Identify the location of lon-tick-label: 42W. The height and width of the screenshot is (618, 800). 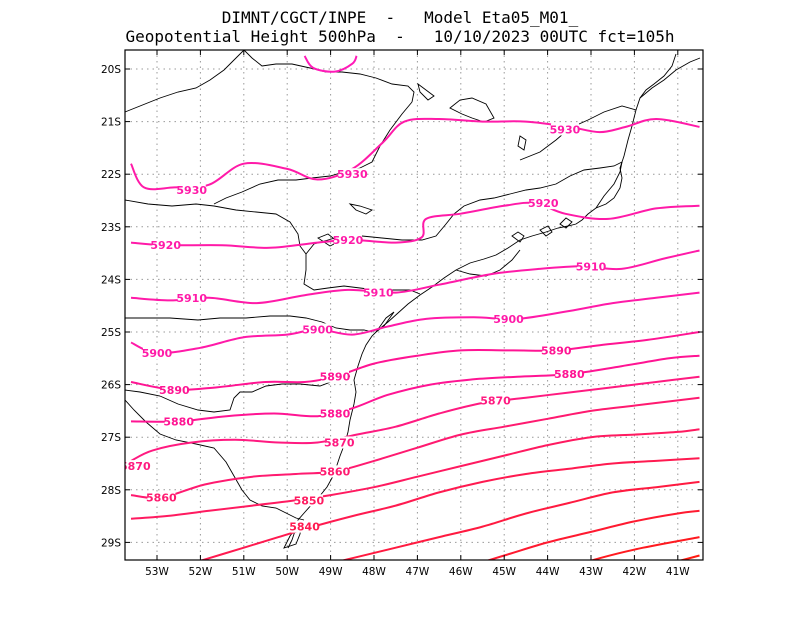
(635, 572).